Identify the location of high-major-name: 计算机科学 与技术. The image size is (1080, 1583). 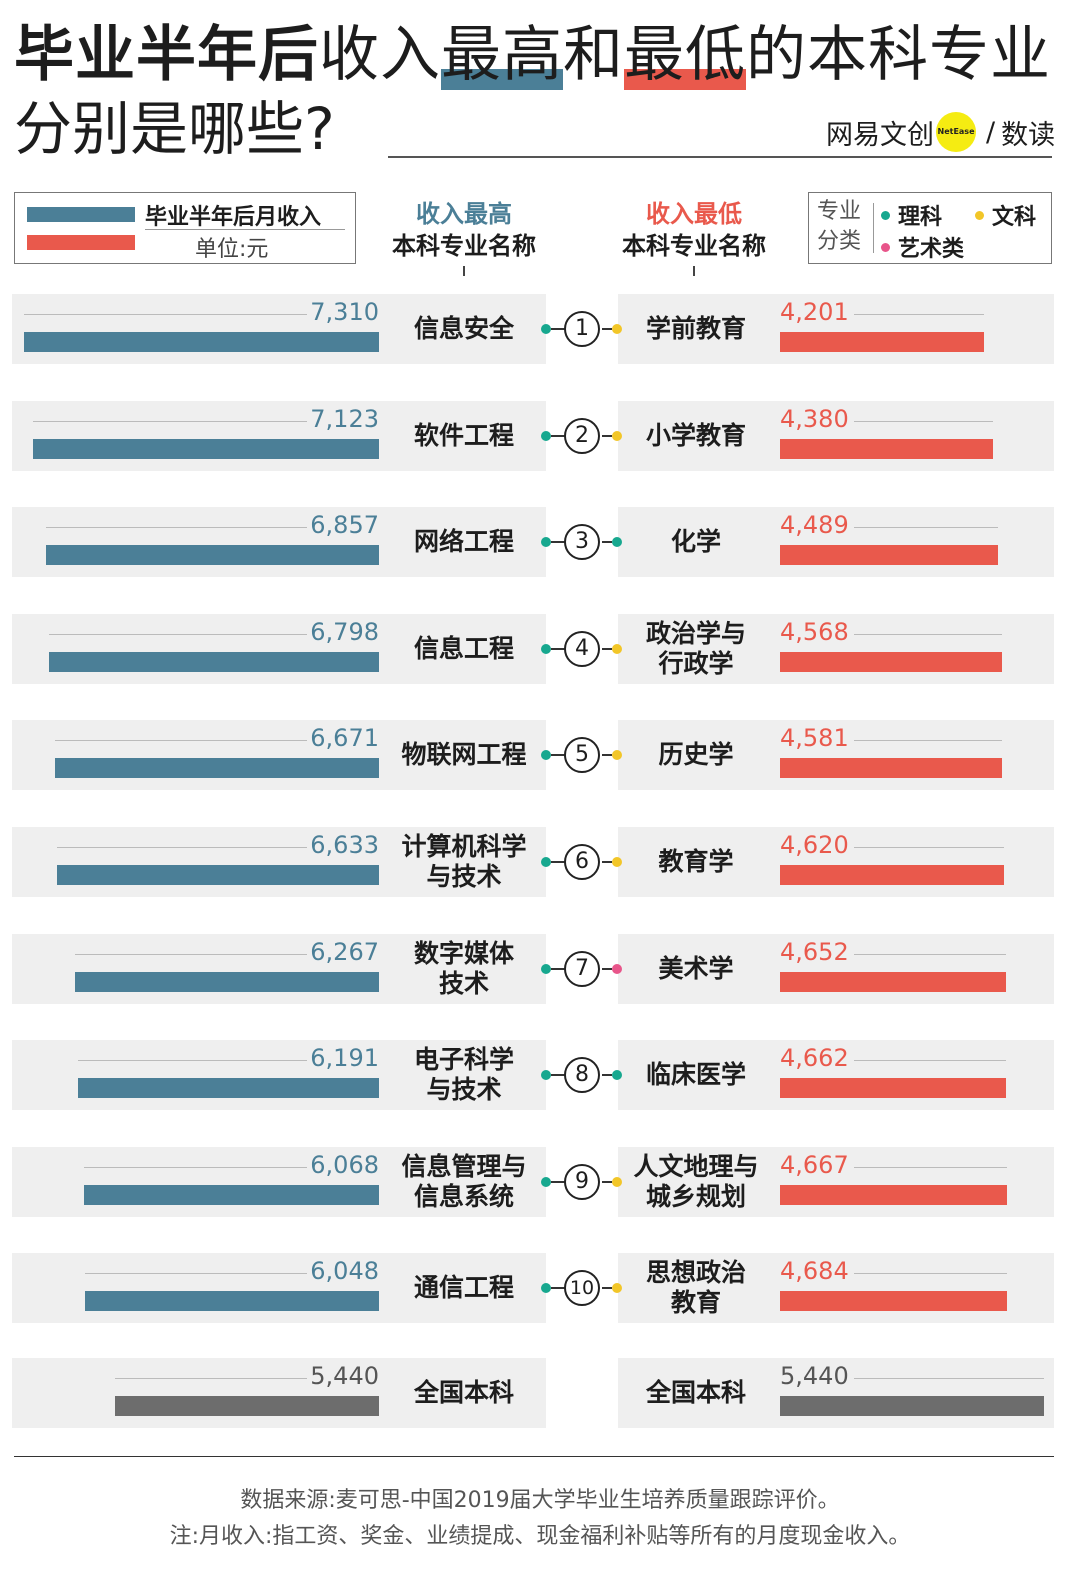
(464, 861).